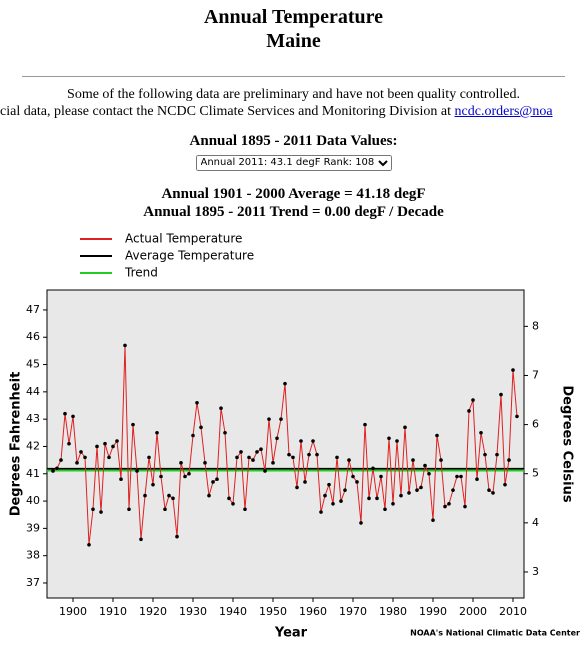  What do you see at coordinates (535, 424) in the screenshot?
I see `y2-tick-label: 6` at bounding box center [535, 424].